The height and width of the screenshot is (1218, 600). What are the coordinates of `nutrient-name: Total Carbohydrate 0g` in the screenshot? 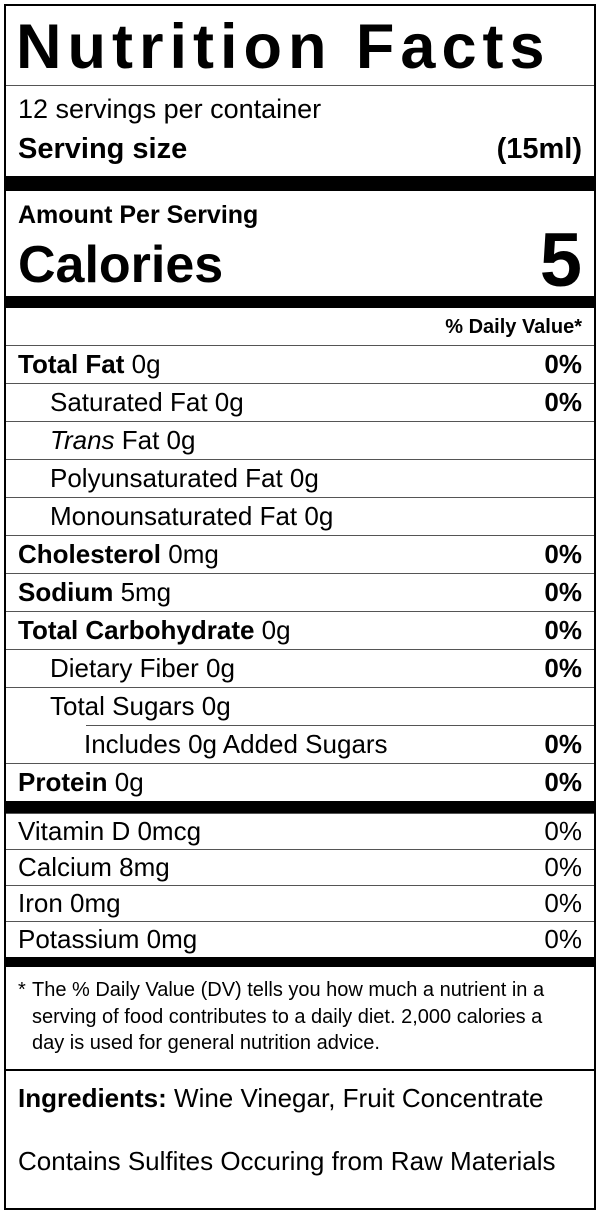 It's located at (154, 630).